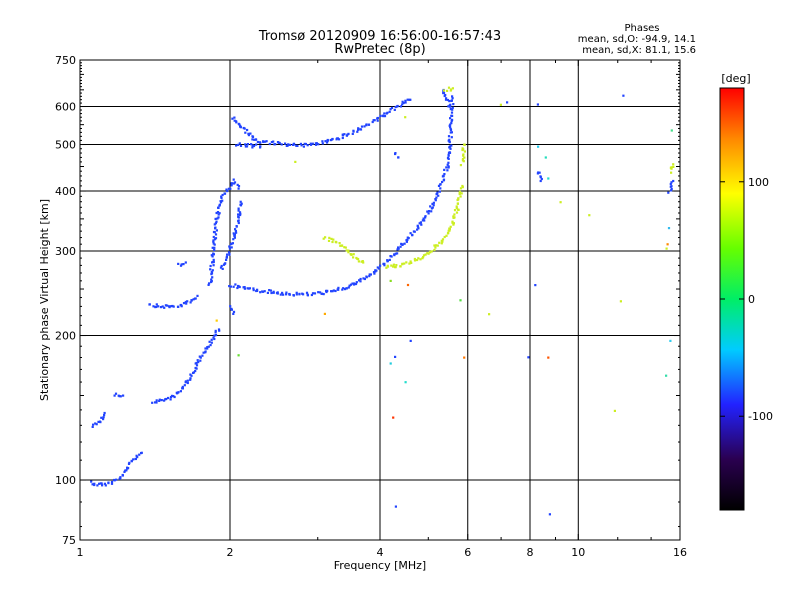 The image size is (800, 600). Describe the element at coordinates (578, 552) in the screenshot. I see `x-tick-label: 10` at that location.